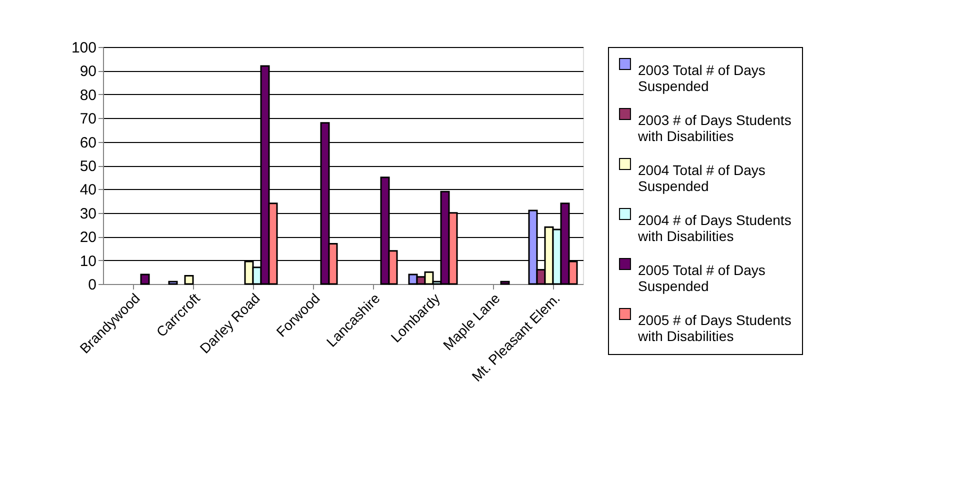 The image size is (972, 495). Describe the element at coordinates (702, 178) in the screenshot. I see `legend-label: 2004 Total # of Days Suspended` at that location.